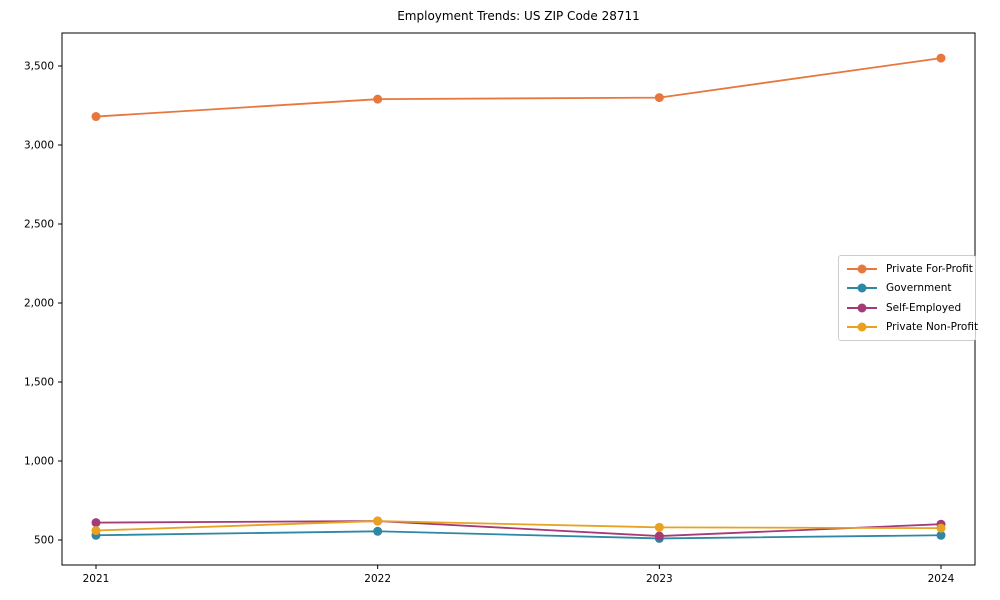 This screenshot has width=1000, height=600. I want to click on legend-item-government: Government, so click(907, 288).